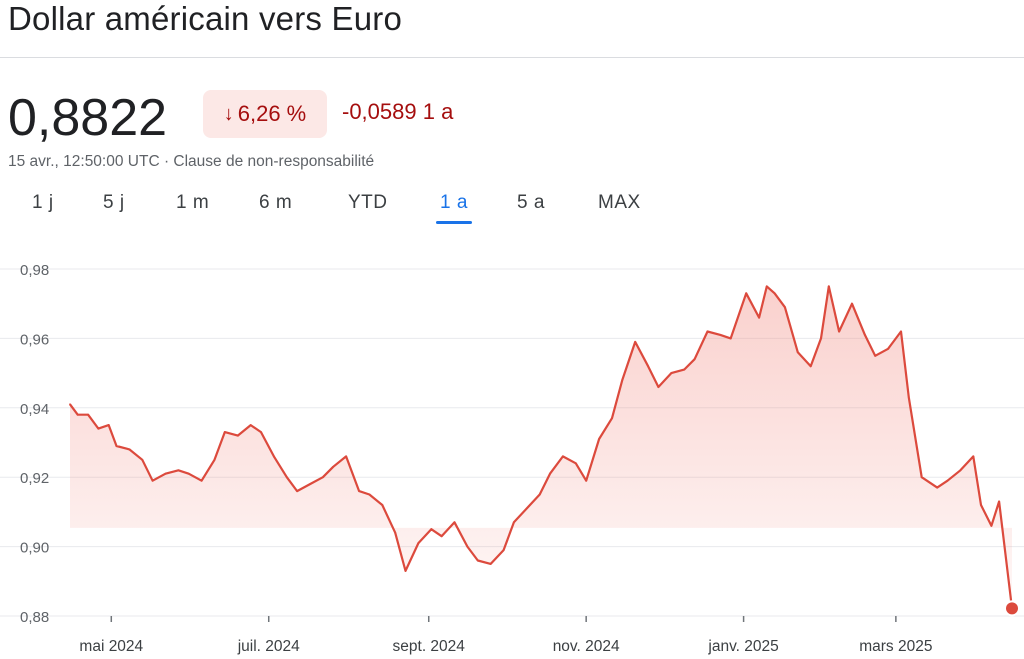 The image size is (1024, 659). What do you see at coordinates (398, 111) in the screenshot?
I see `absolute-change: -0,0589 1 a` at bounding box center [398, 111].